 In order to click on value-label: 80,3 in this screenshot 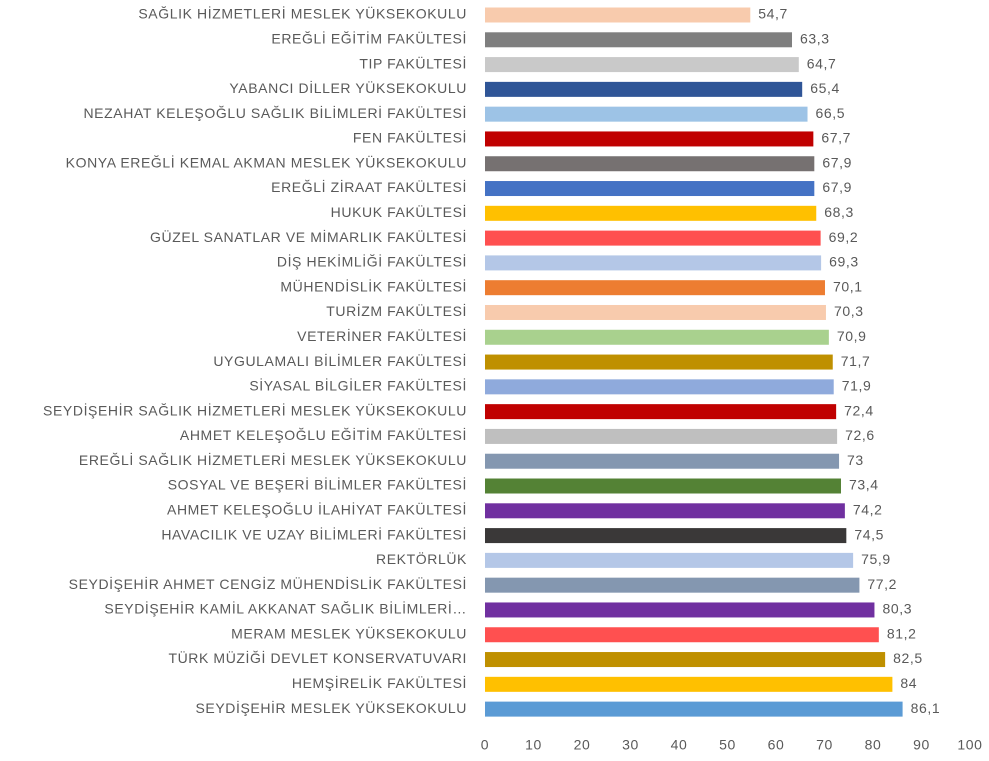, I will do `click(897, 609)`.